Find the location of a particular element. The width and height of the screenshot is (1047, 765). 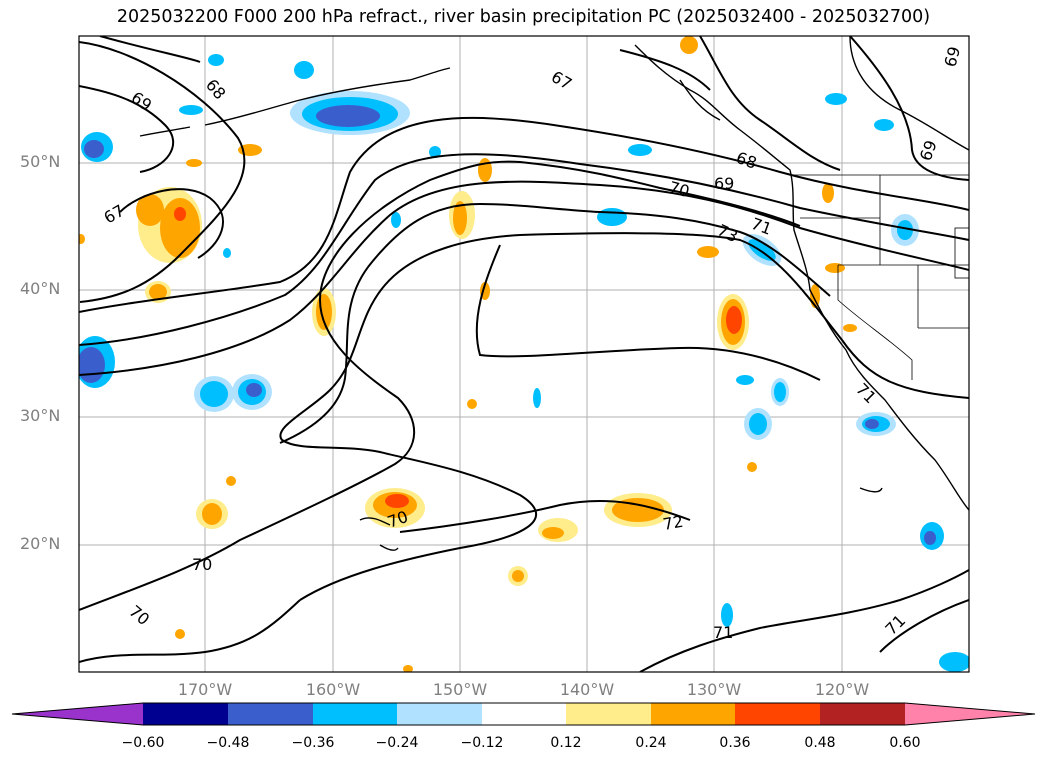

lat-label: 50°N is located at coordinates (40, 161).